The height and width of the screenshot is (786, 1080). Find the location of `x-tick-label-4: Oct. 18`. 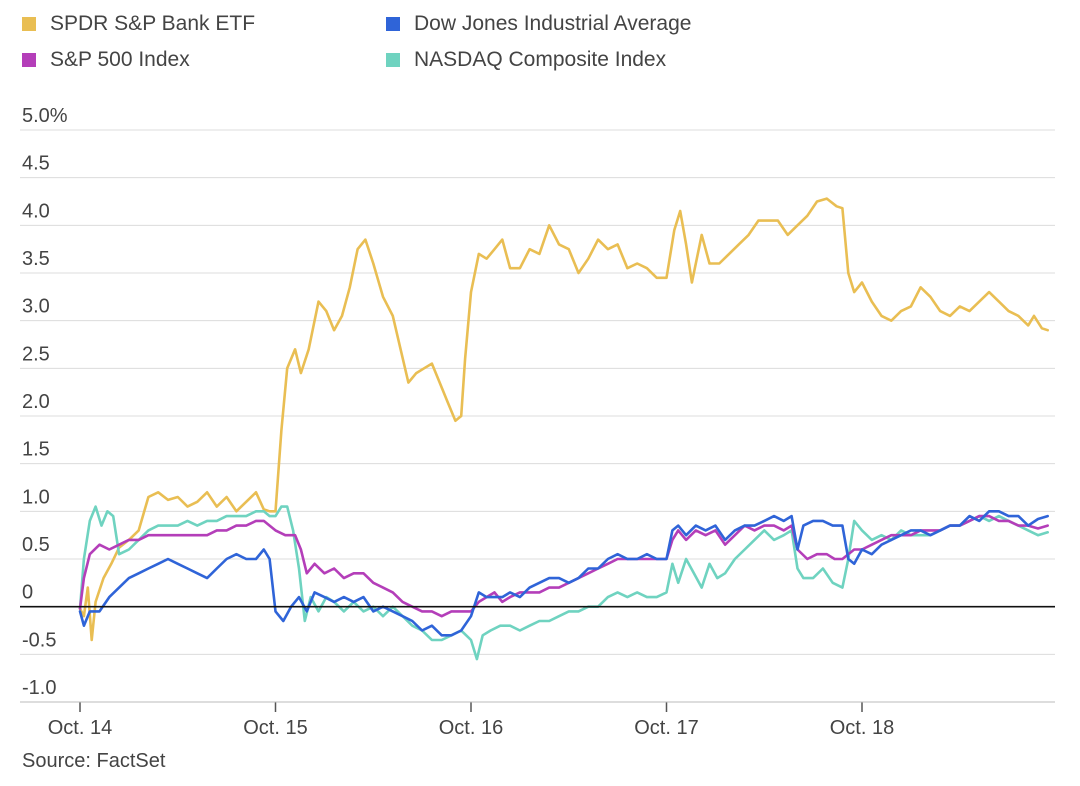

x-tick-label-4: Oct. 18 is located at coordinates (862, 728).